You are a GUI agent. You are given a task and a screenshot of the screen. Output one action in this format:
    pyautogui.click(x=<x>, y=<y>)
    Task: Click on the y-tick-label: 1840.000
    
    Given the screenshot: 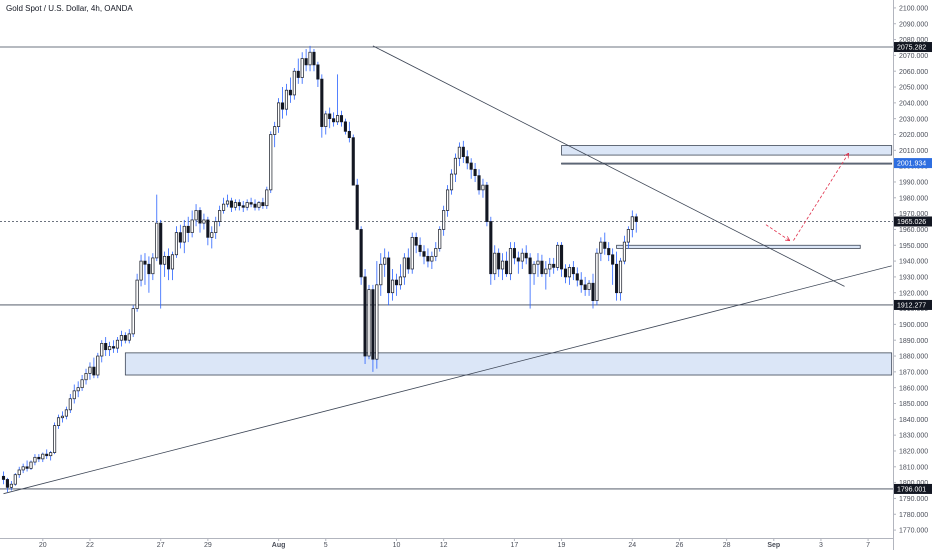 What is the action you would take?
    pyautogui.click(x=913, y=420)
    